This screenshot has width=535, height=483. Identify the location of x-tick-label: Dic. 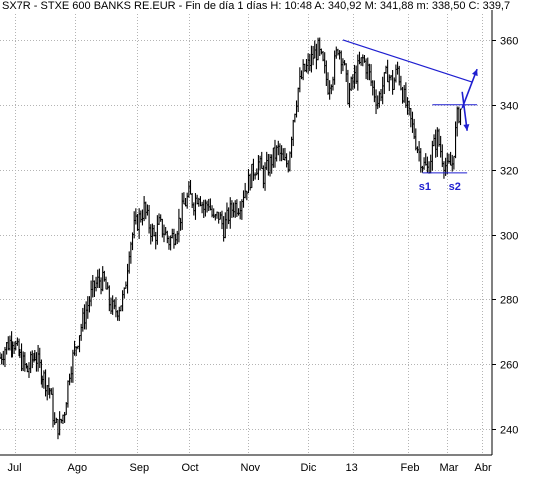
(309, 468).